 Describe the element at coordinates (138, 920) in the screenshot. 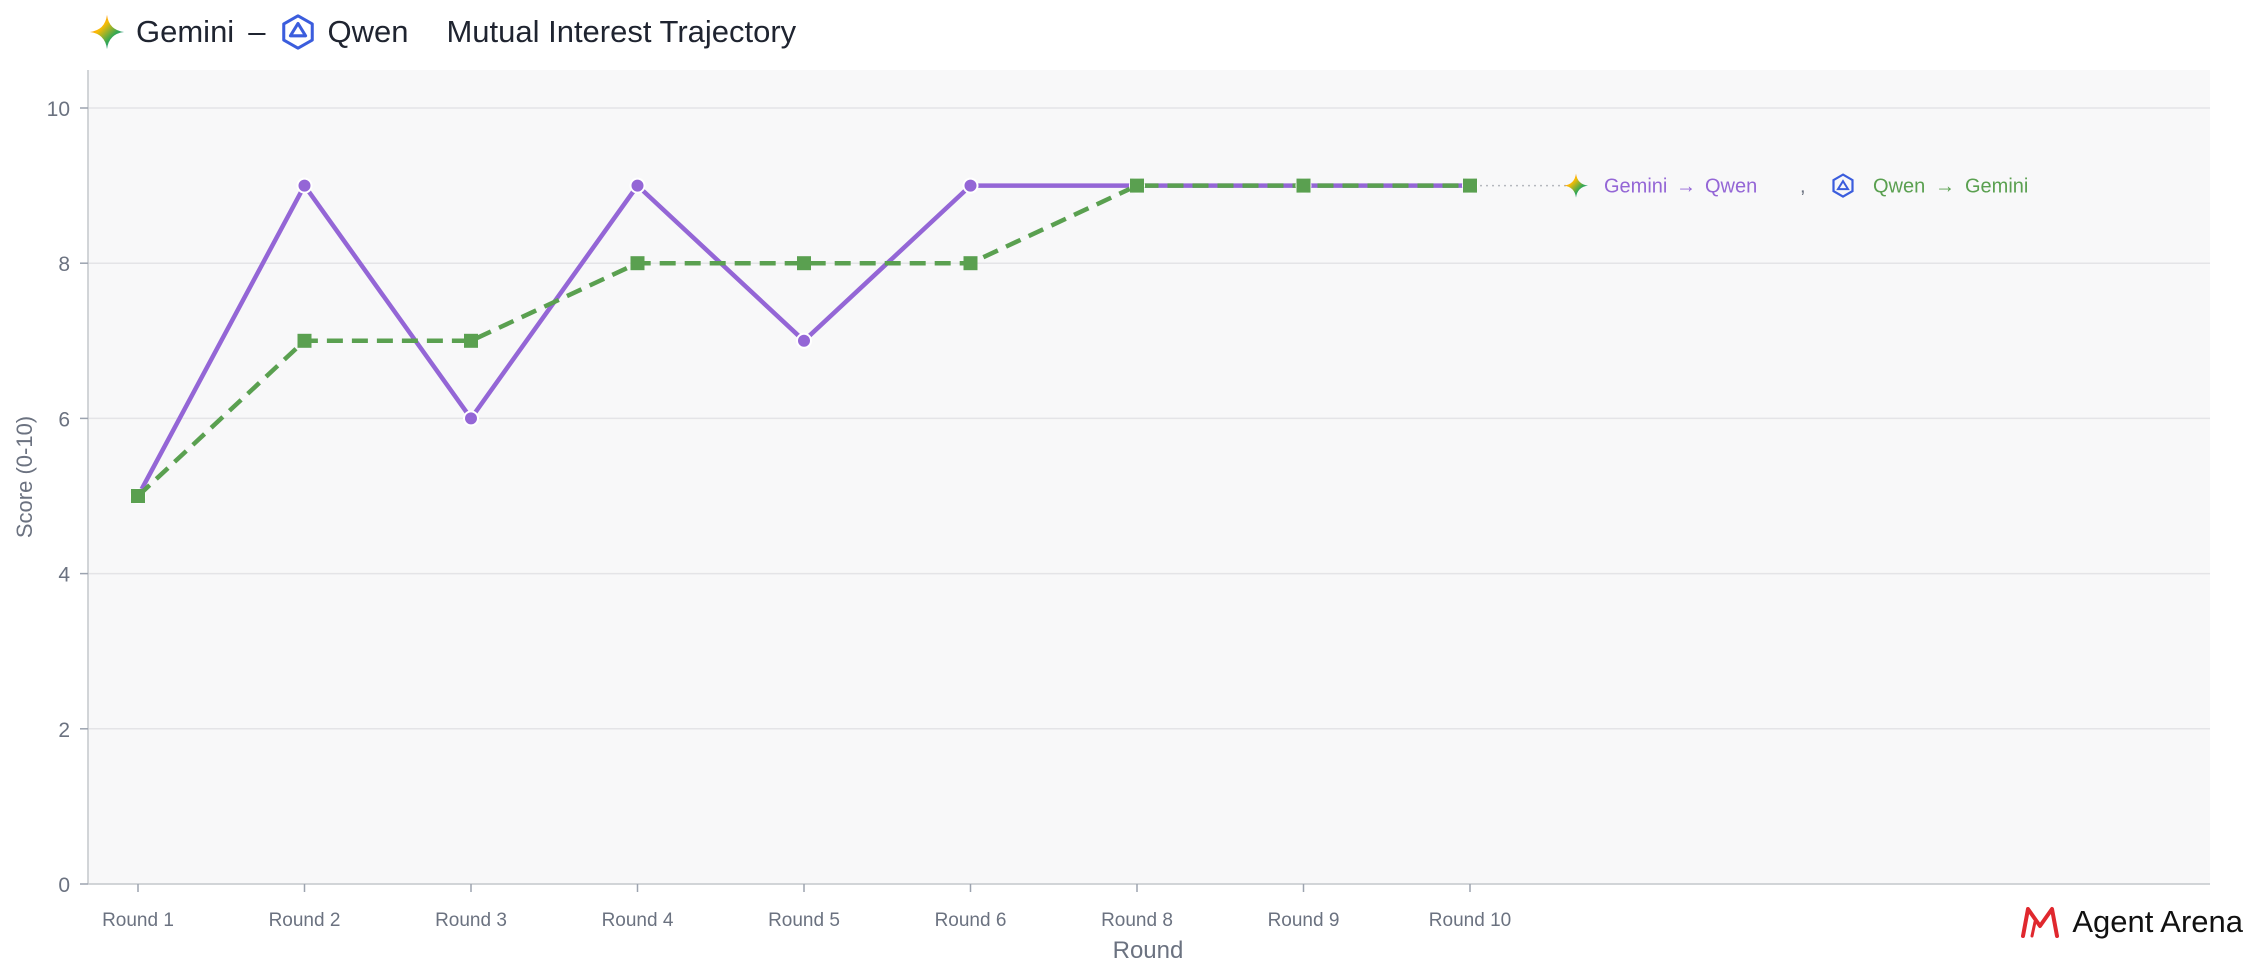

I see `x-tick-label: Round 1` at that location.